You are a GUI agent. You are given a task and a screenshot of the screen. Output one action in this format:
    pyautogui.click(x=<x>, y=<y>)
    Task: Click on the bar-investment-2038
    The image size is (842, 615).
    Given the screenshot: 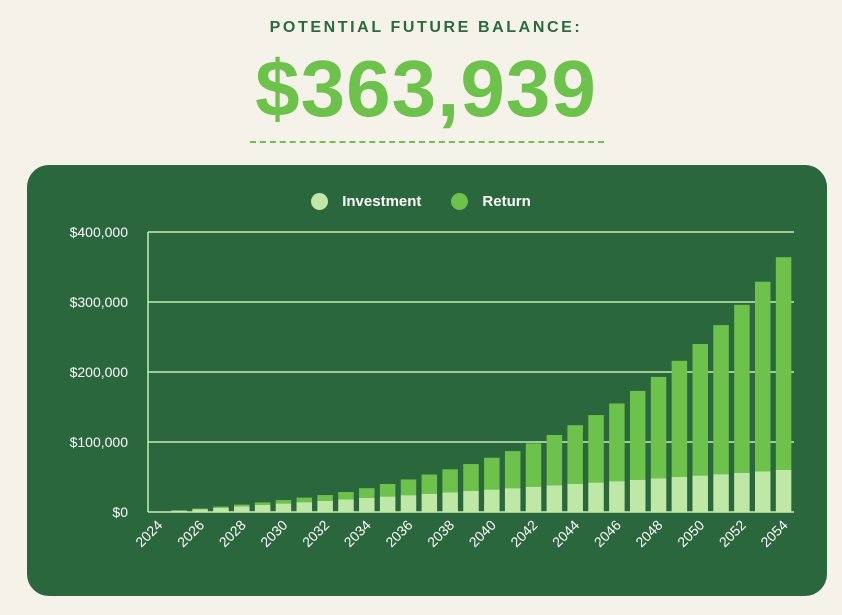 What is the action you would take?
    pyautogui.click(x=450, y=502)
    